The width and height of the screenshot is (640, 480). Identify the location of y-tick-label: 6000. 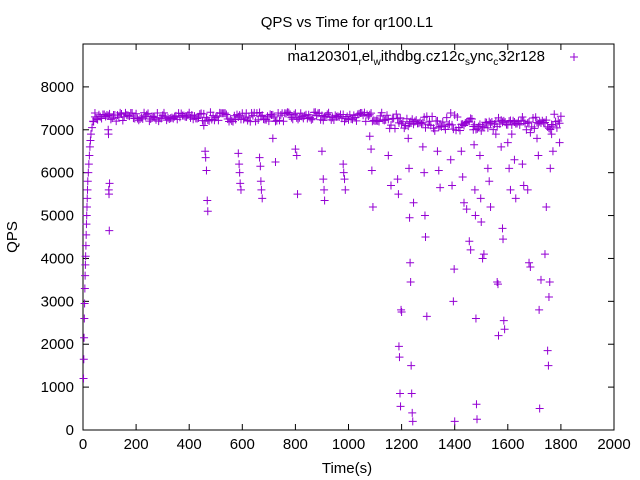
(57, 173).